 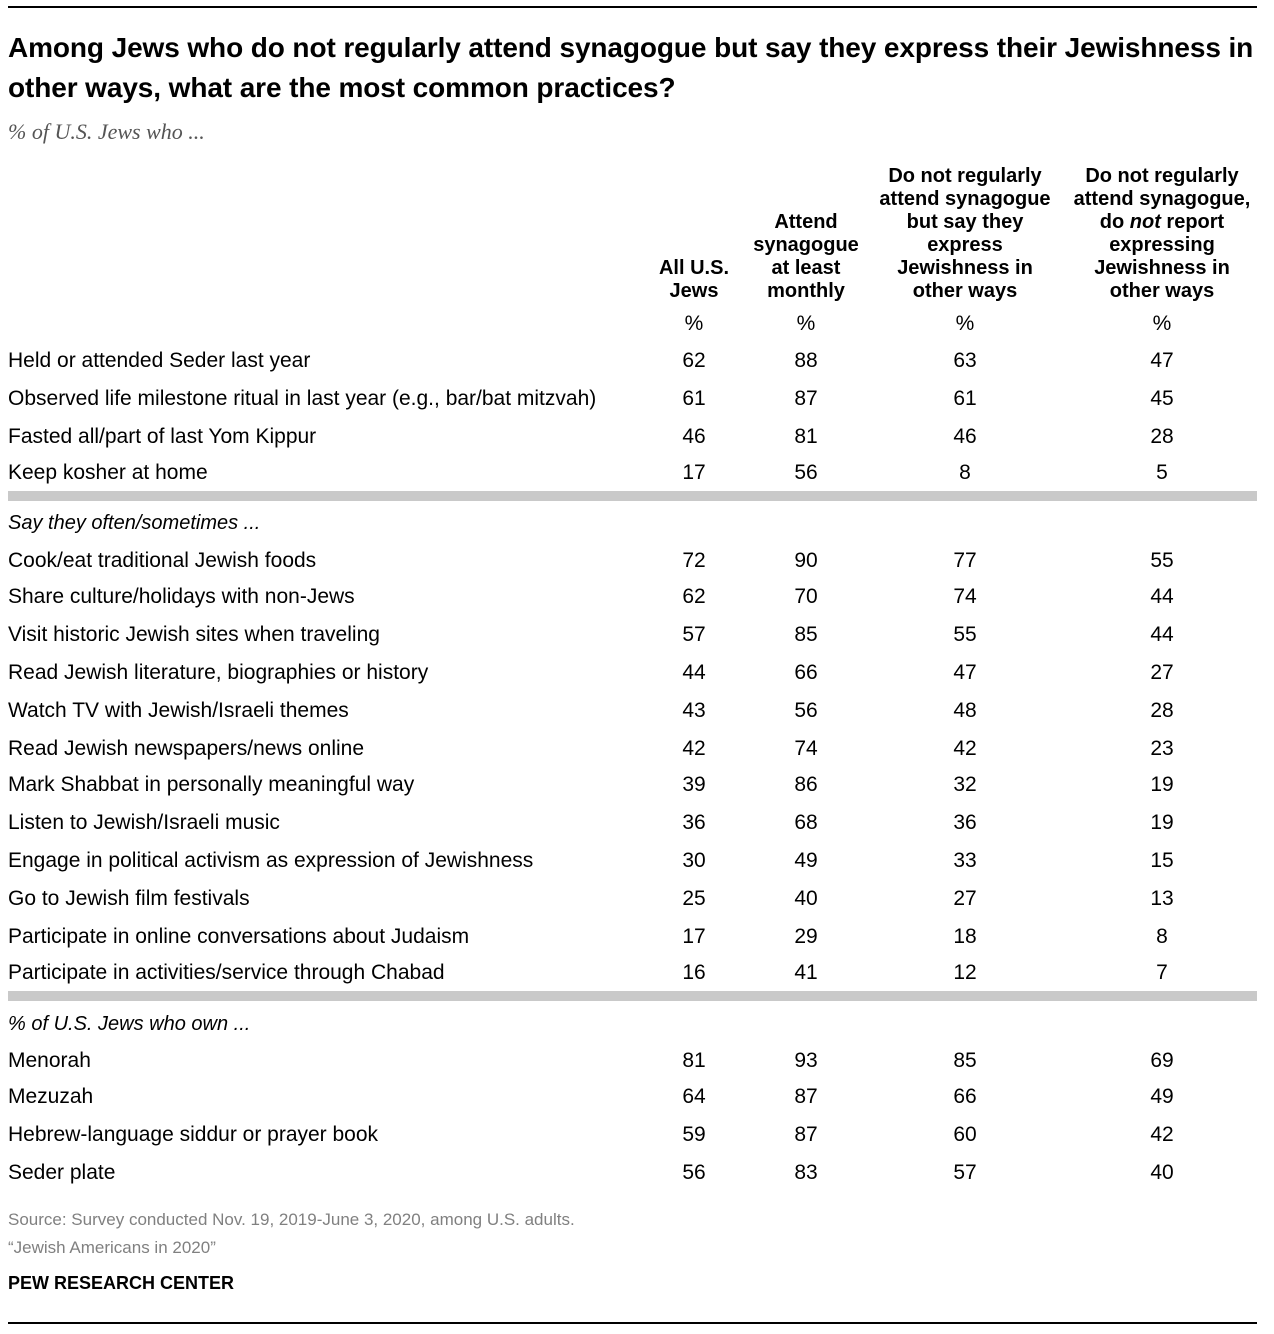 I want to click on column-header: Attend synagogue at least monthly, so click(x=806, y=257).